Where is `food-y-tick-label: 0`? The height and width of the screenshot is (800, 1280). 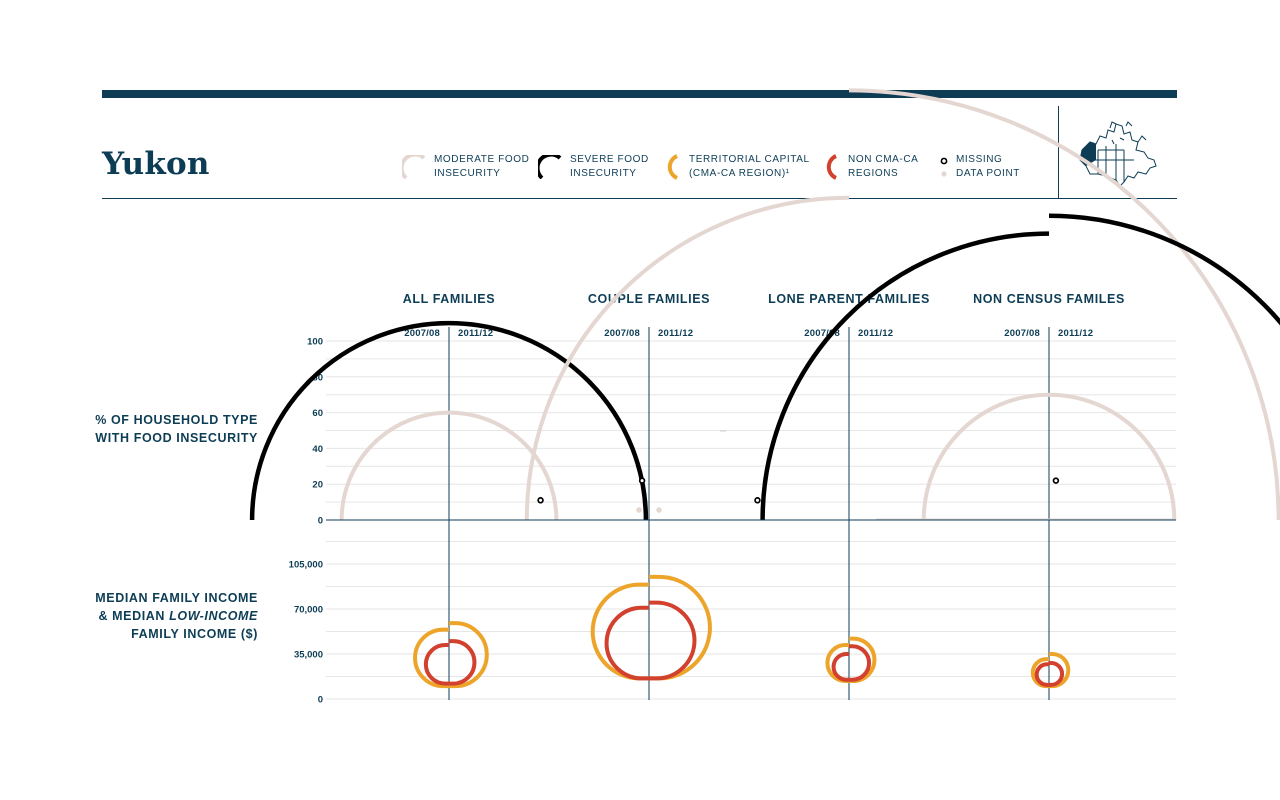 food-y-tick-label: 0 is located at coordinates (320, 521).